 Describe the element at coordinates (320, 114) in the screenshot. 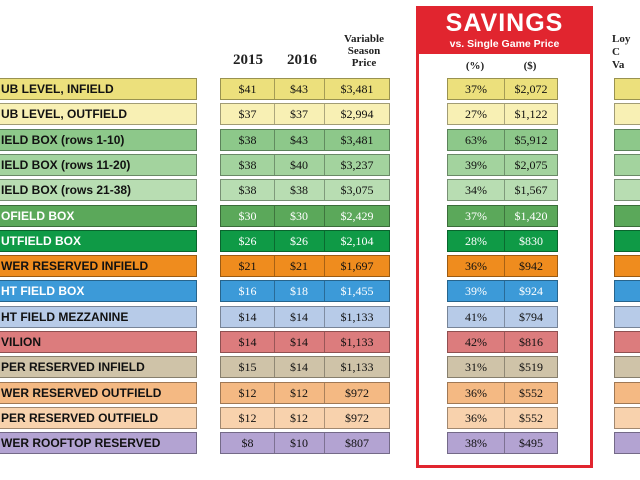

I see `table-row: UB LEVEL, OUTFIELD $37 $37 $2,994 27% $1,122` at that location.